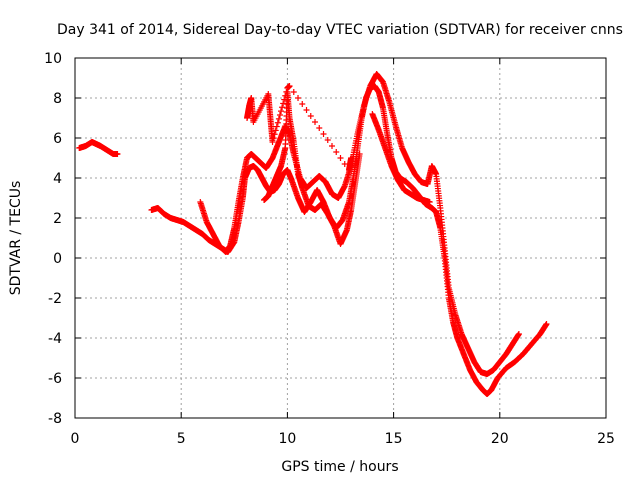  Describe the element at coordinates (55, 419) in the screenshot. I see `y-tick-label: -8` at that location.